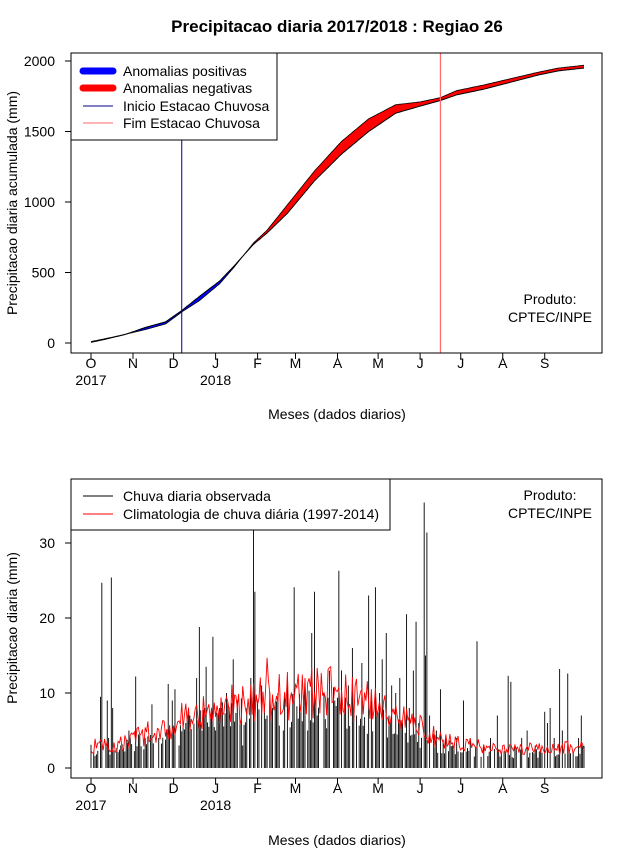 This screenshot has width=640, height=850. What do you see at coordinates (39, 61) in the screenshot?
I see `y-tick-label: 2000` at bounding box center [39, 61].